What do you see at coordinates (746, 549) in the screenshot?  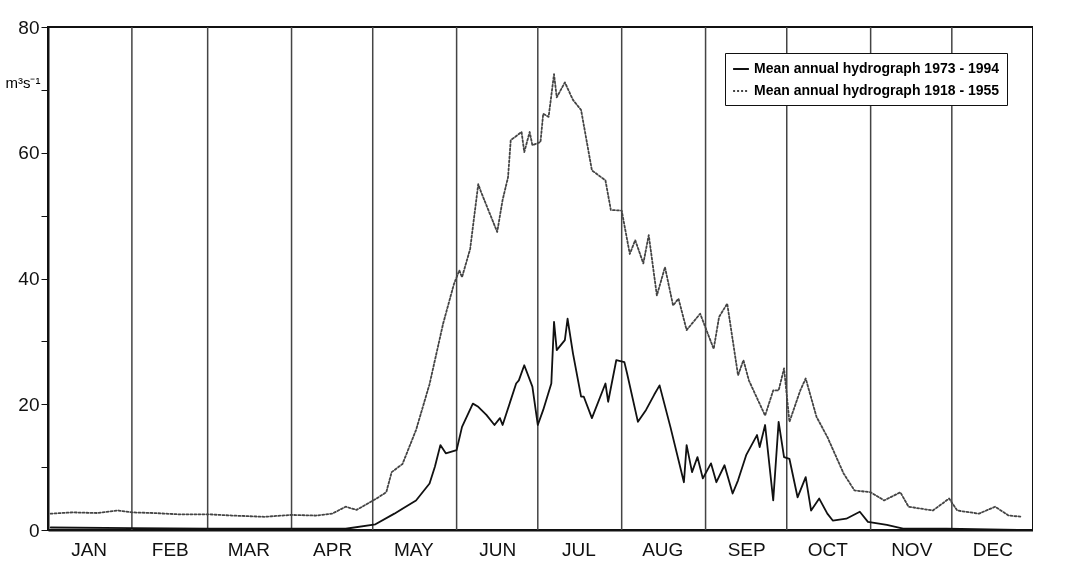 I see `x-tick-label: SEP` at bounding box center [746, 549].